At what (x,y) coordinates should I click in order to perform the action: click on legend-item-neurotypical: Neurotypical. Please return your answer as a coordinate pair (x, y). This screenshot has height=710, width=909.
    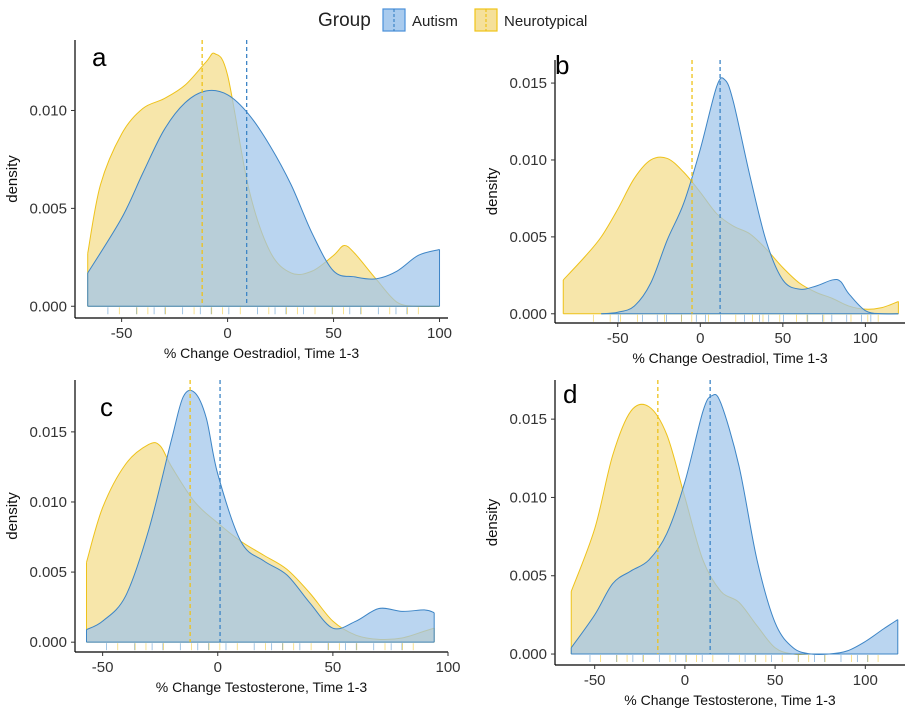
    Looking at the image, I should click on (530, 20).